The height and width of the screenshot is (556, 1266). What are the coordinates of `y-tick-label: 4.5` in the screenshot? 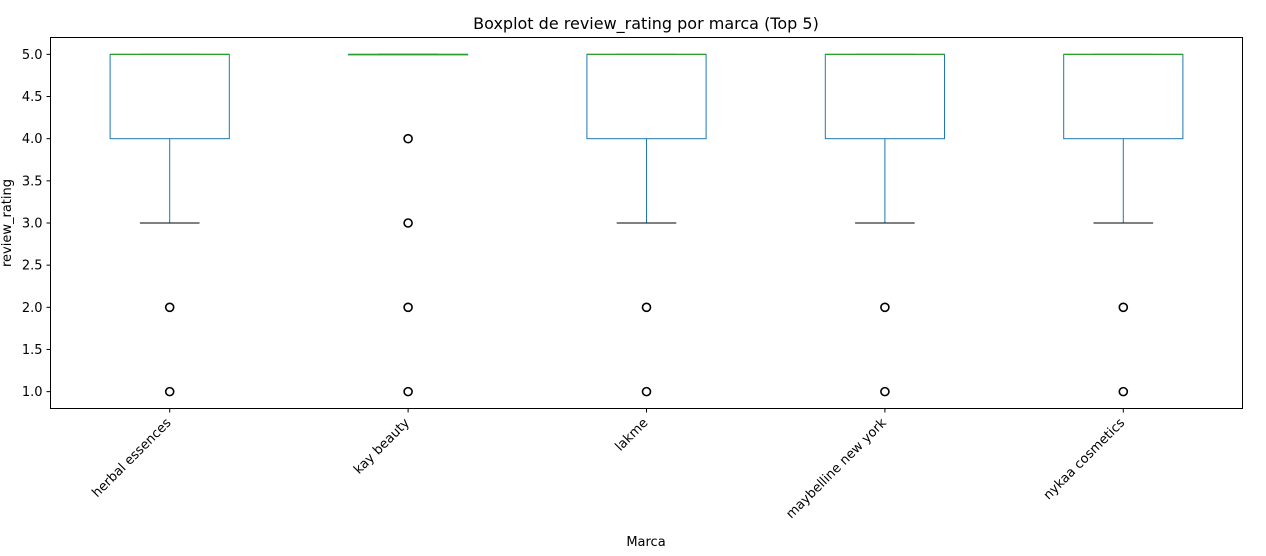 It's located at (32, 97).